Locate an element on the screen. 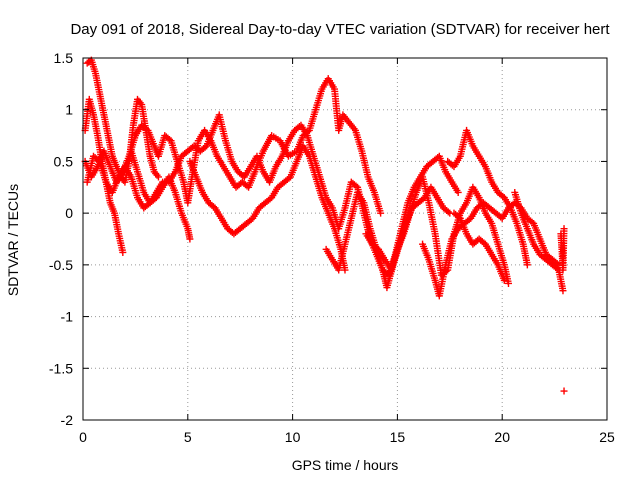 The width and height of the screenshot is (640, 480). x-tick-label: 25 is located at coordinates (607, 437).